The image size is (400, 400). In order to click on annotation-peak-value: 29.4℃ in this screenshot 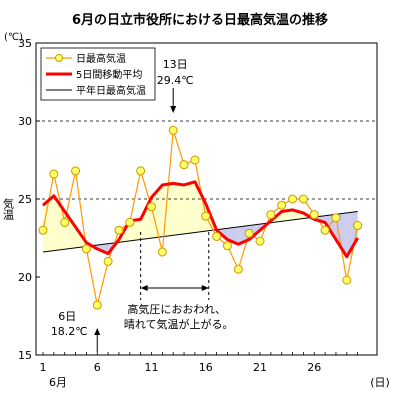, I will do `click(175, 80)`.